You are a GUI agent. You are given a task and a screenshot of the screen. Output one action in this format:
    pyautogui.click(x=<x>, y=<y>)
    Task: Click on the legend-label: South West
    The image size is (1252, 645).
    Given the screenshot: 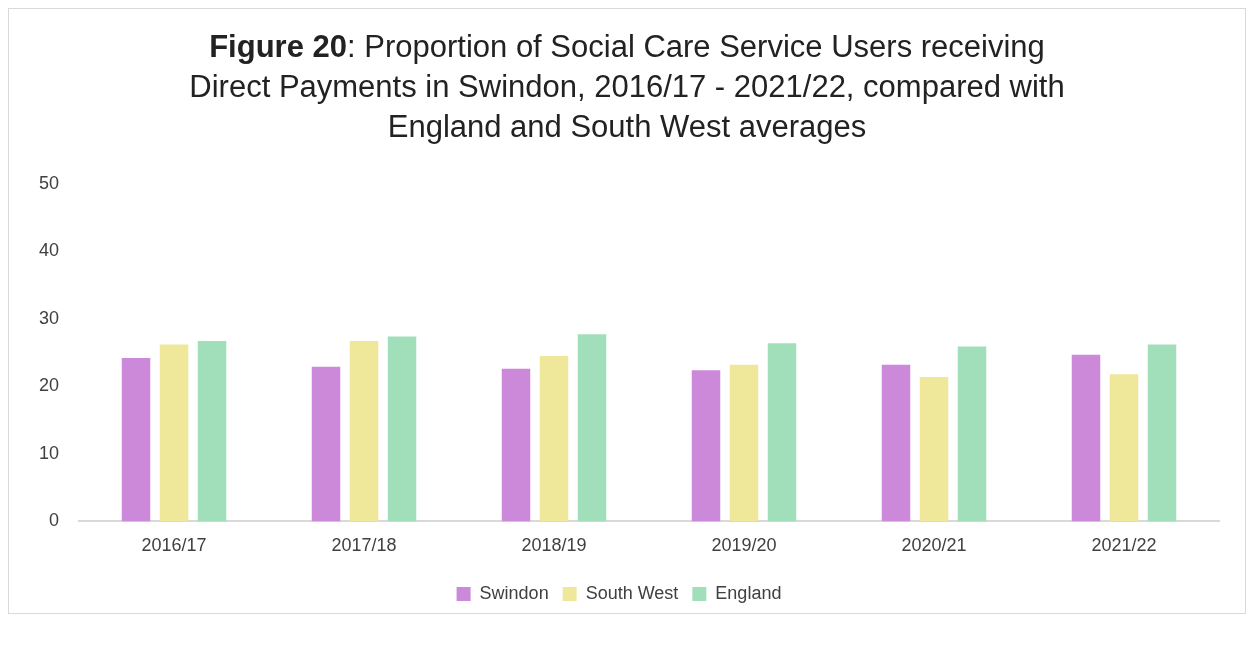 What is the action you would take?
    pyautogui.click(x=632, y=592)
    